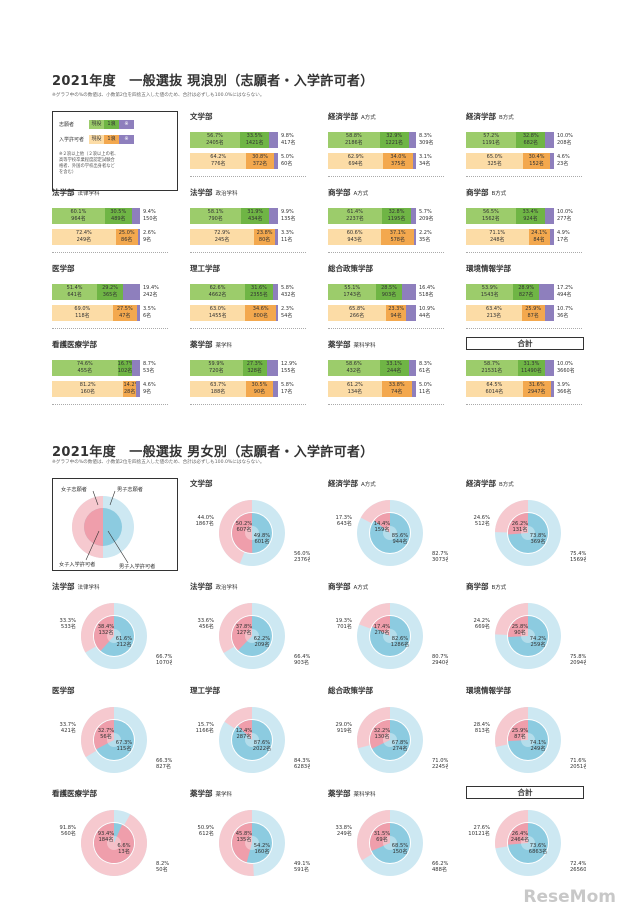 Image resolution: width=634 pixels, height=919 pixels. Describe the element at coordinates (68, 730) in the screenshot. I see `outer-female-count: 421名` at that location.